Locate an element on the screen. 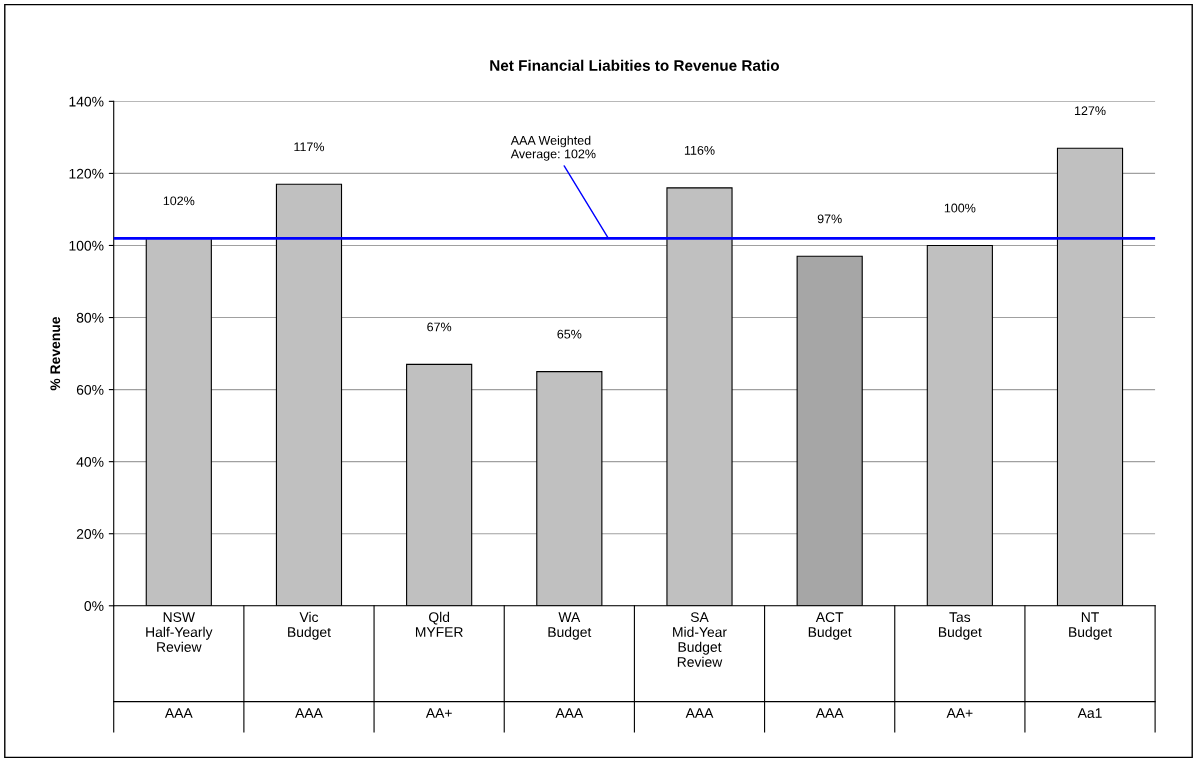  y-tick-label: 60% is located at coordinates (90, 389).